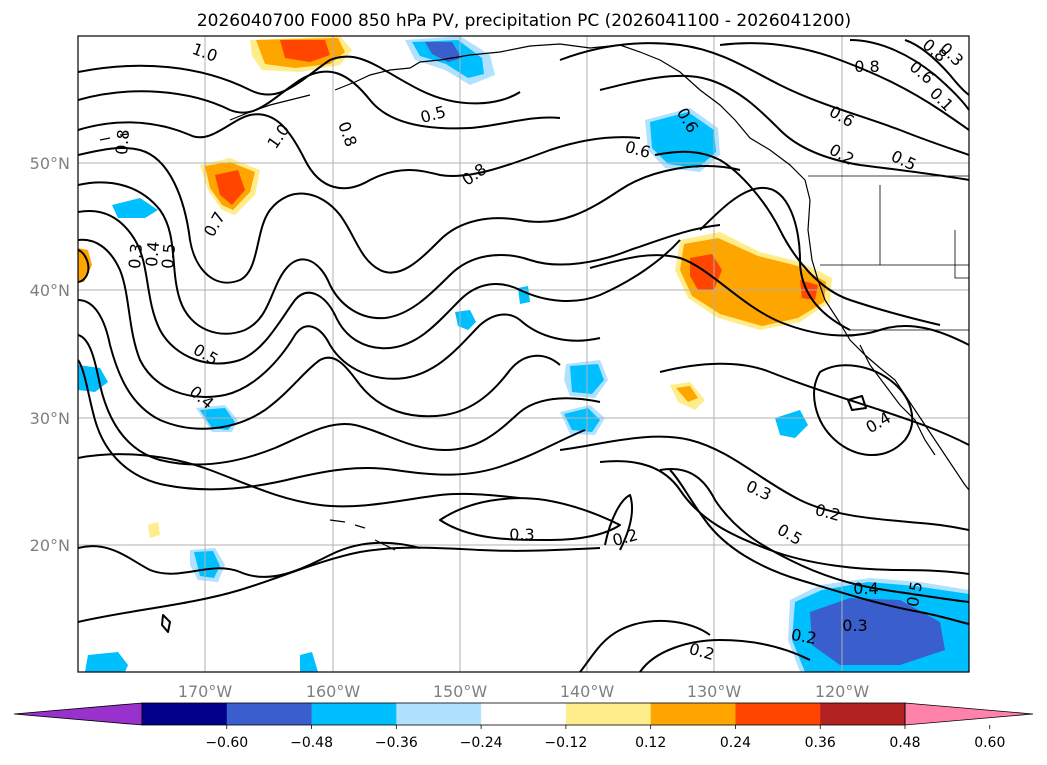 This screenshot has width=1047, height=765. Describe the element at coordinates (904, 743) in the screenshot. I see `colorbar-tick-label: 0.48` at that location.